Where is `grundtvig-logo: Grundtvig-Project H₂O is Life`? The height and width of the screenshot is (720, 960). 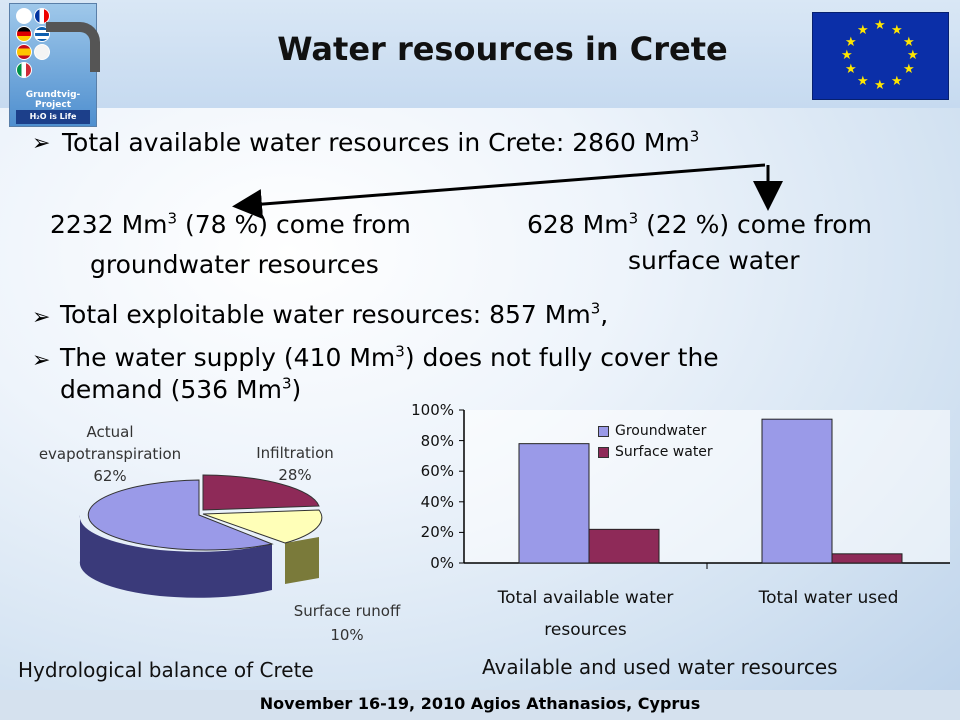
grundtvig-logo: Grundtvig-Project H₂O is Life is located at coordinates (54, 65).